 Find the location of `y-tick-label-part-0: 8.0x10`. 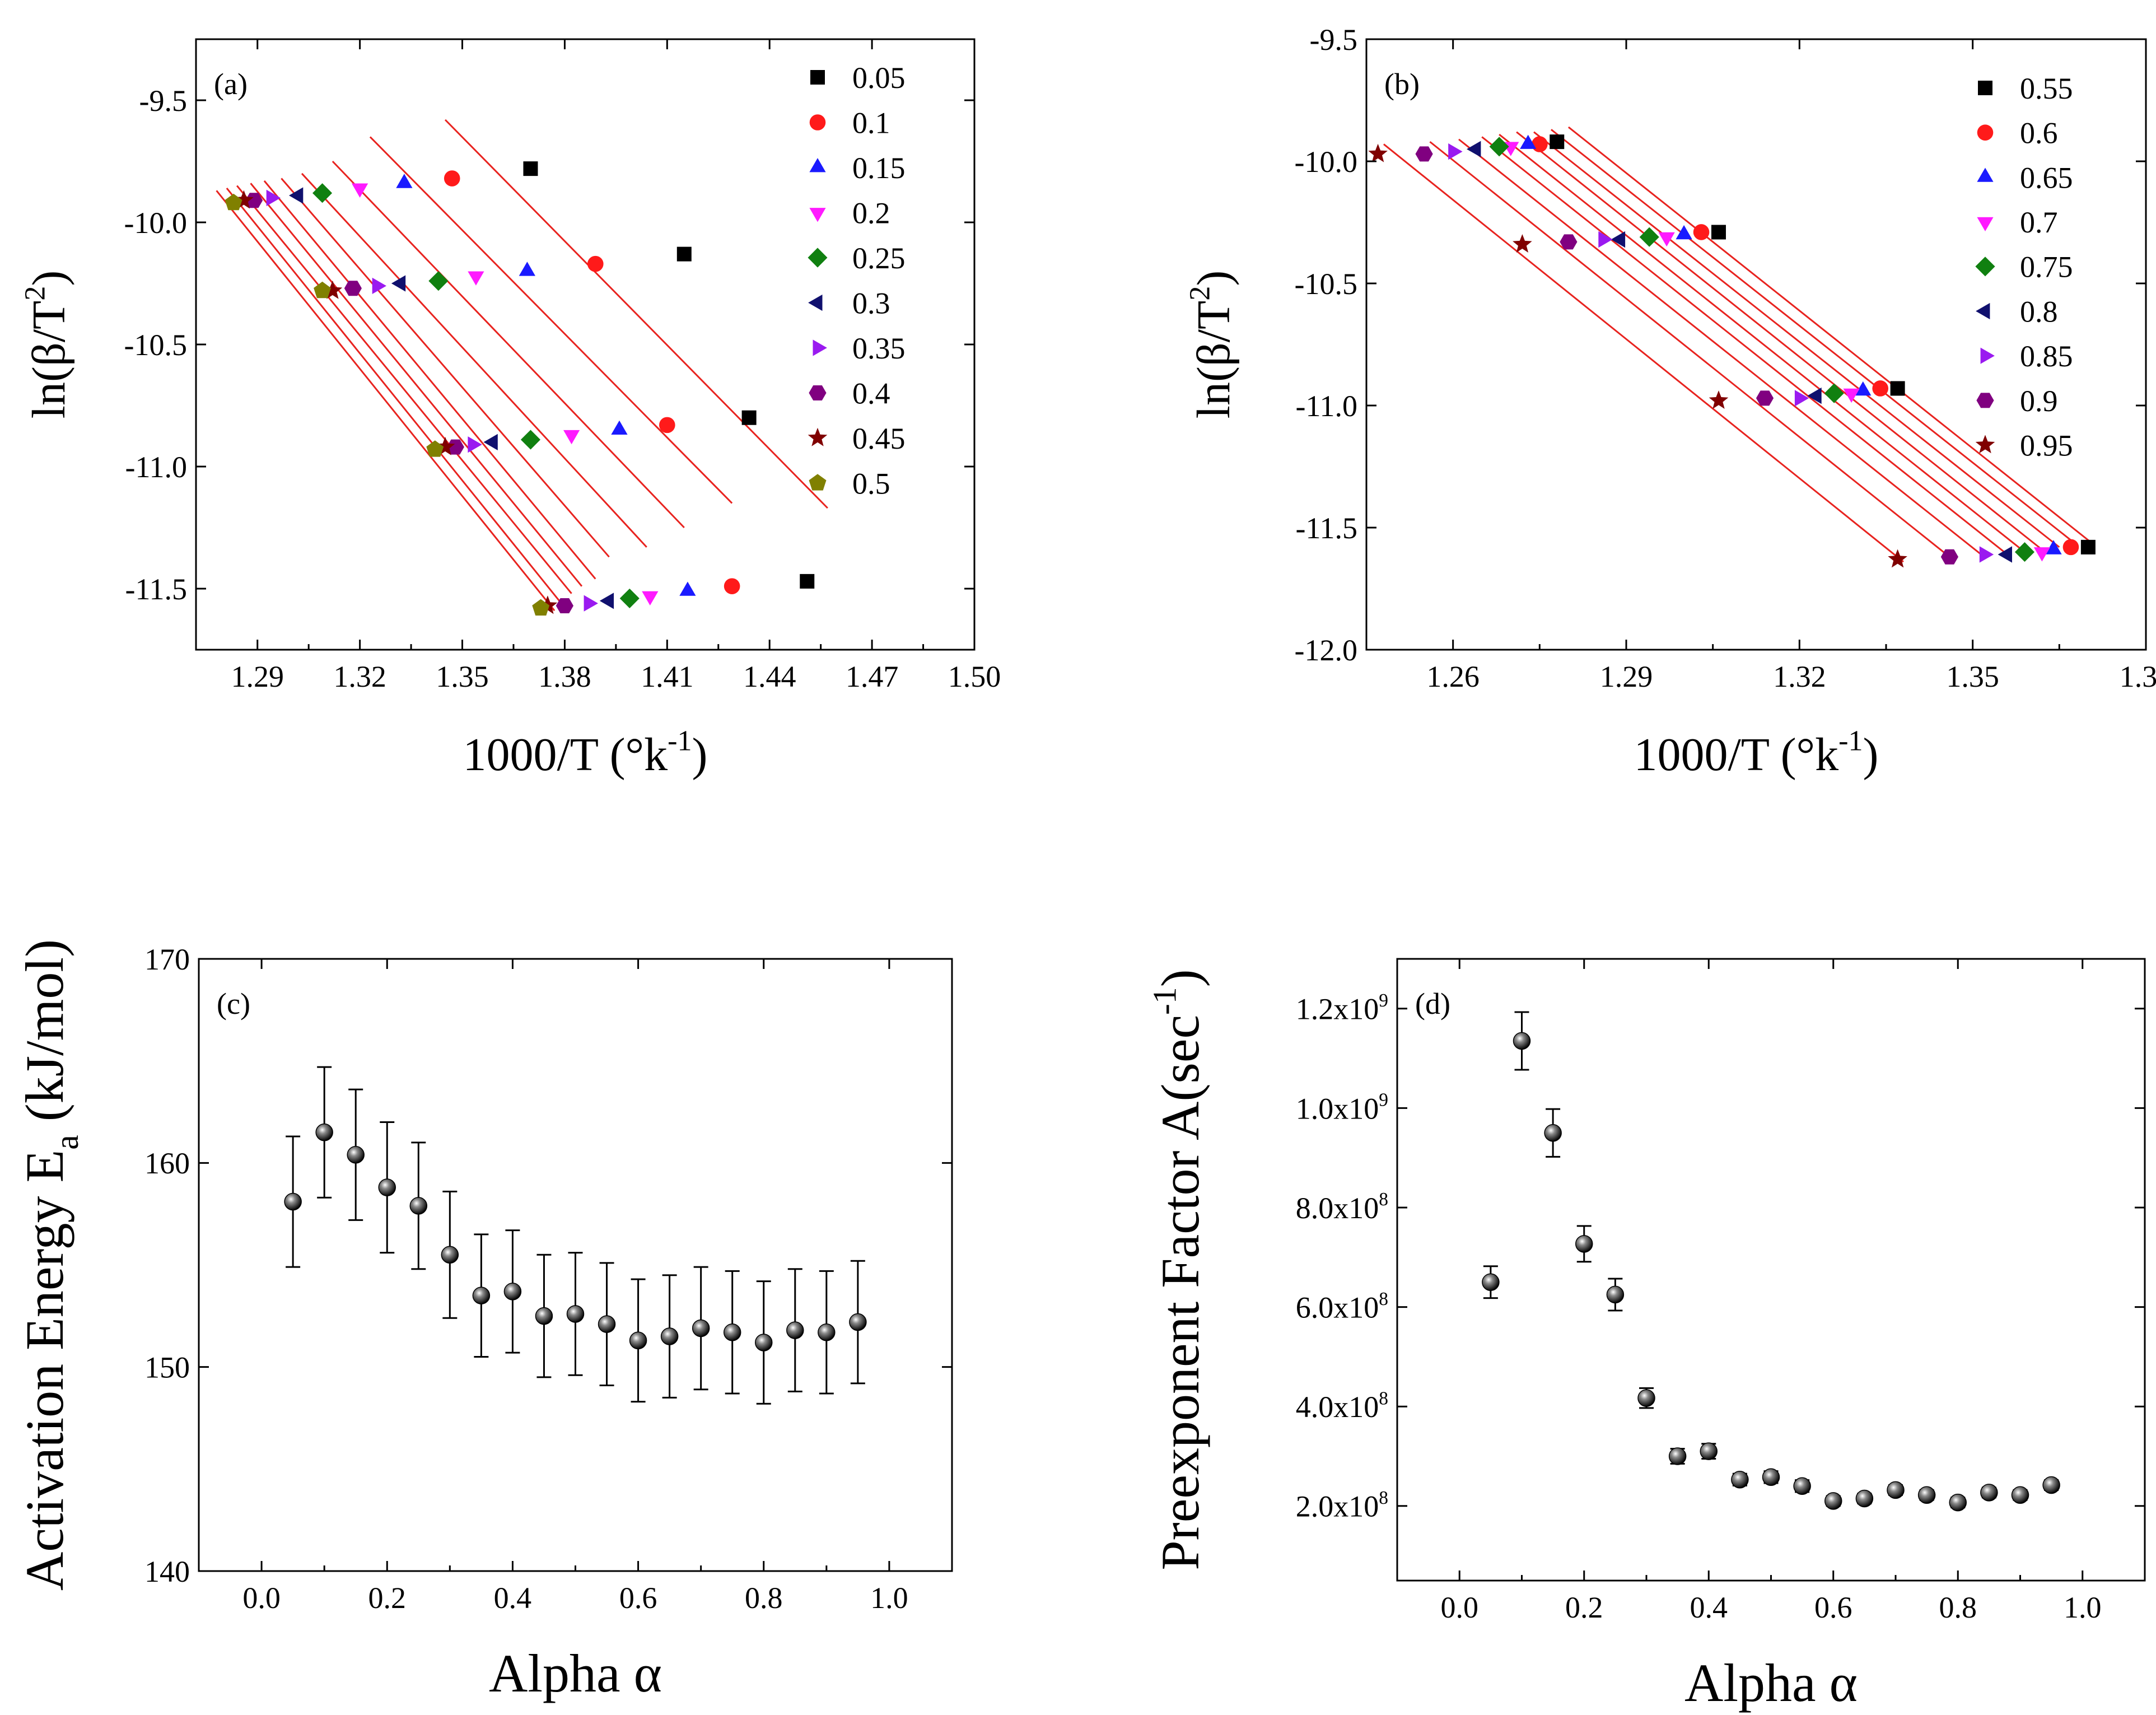

y-tick-label-part-0: 8.0x10 is located at coordinates (1338, 1208).